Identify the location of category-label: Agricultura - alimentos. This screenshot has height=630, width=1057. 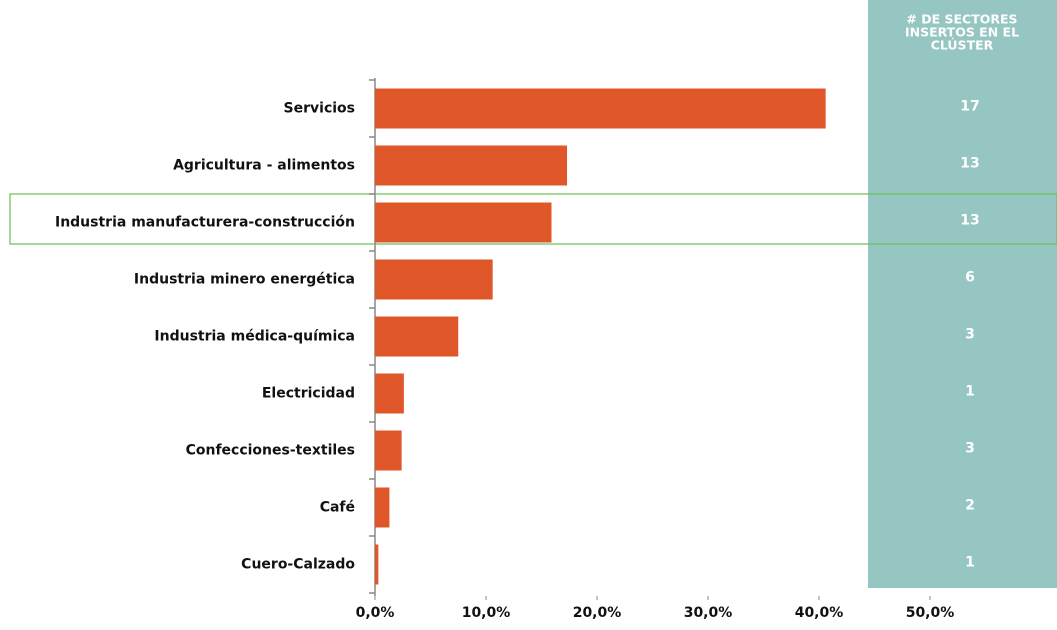
(264, 166).